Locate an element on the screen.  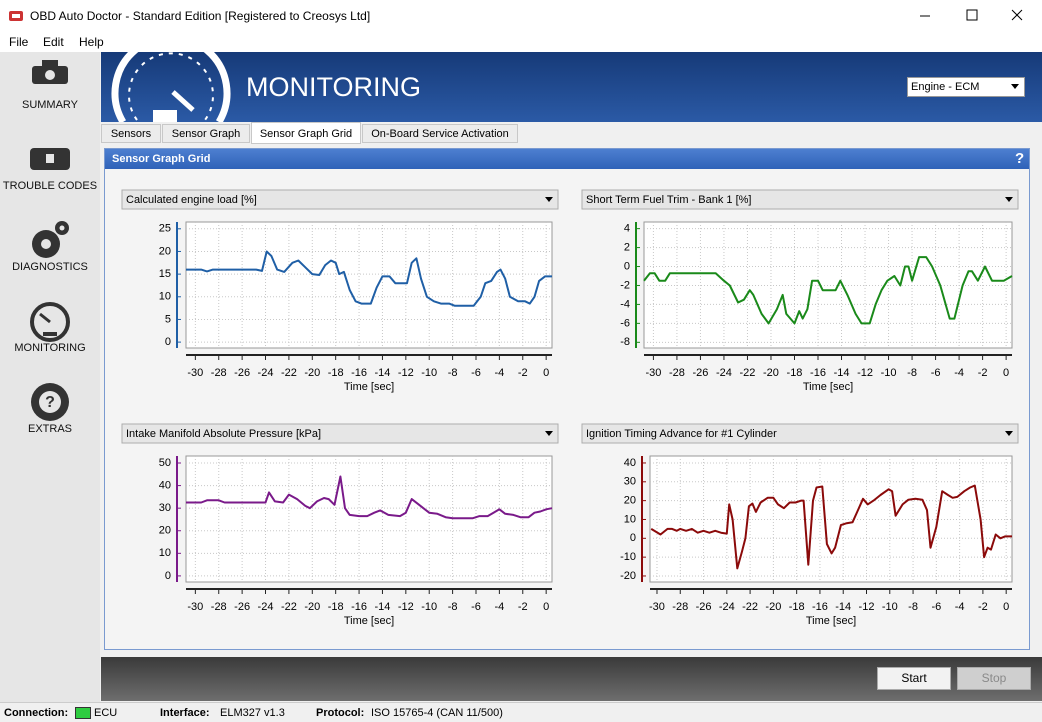
status-label: Protocol: is located at coordinates (340, 713).